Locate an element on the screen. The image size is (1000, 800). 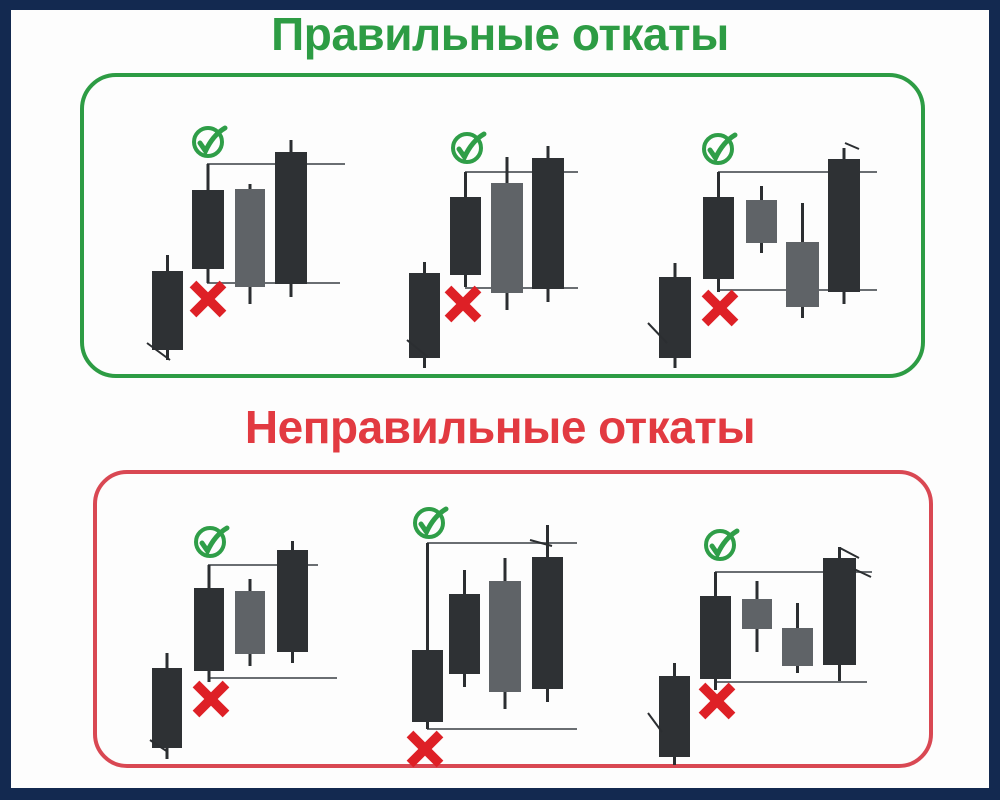
title-incorrect: Неправильные откаты is located at coordinates (500, 427).